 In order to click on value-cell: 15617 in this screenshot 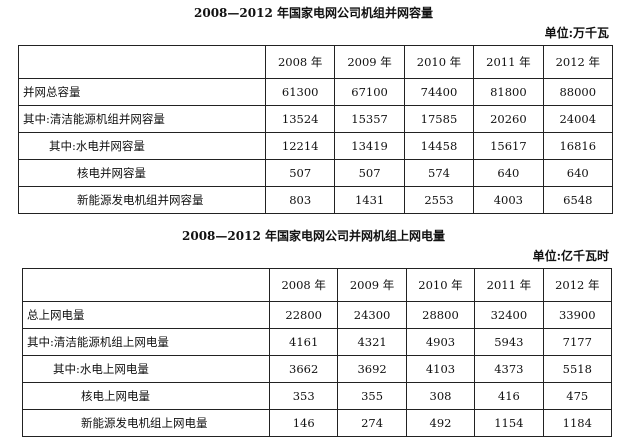, I will do `click(508, 146)`.